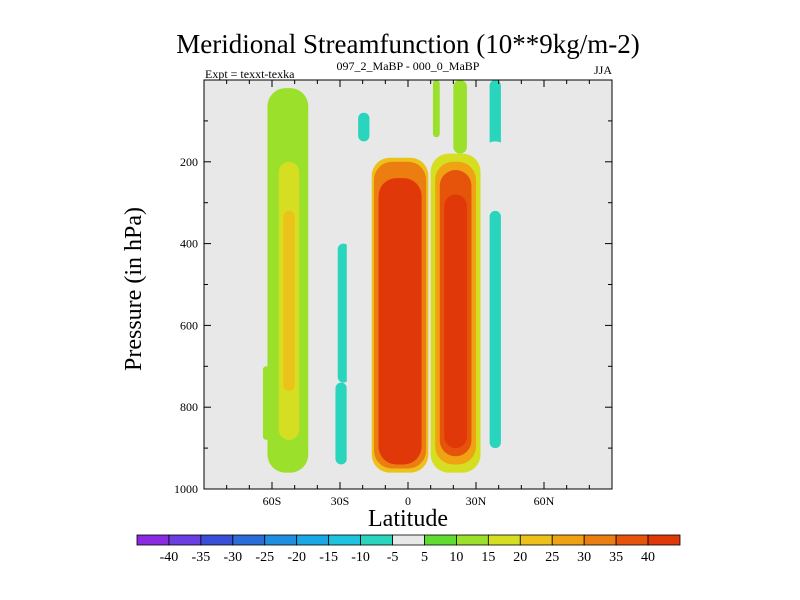  What do you see at coordinates (201, 557) in the screenshot?
I see `colorbar-label-1: -35` at bounding box center [201, 557].